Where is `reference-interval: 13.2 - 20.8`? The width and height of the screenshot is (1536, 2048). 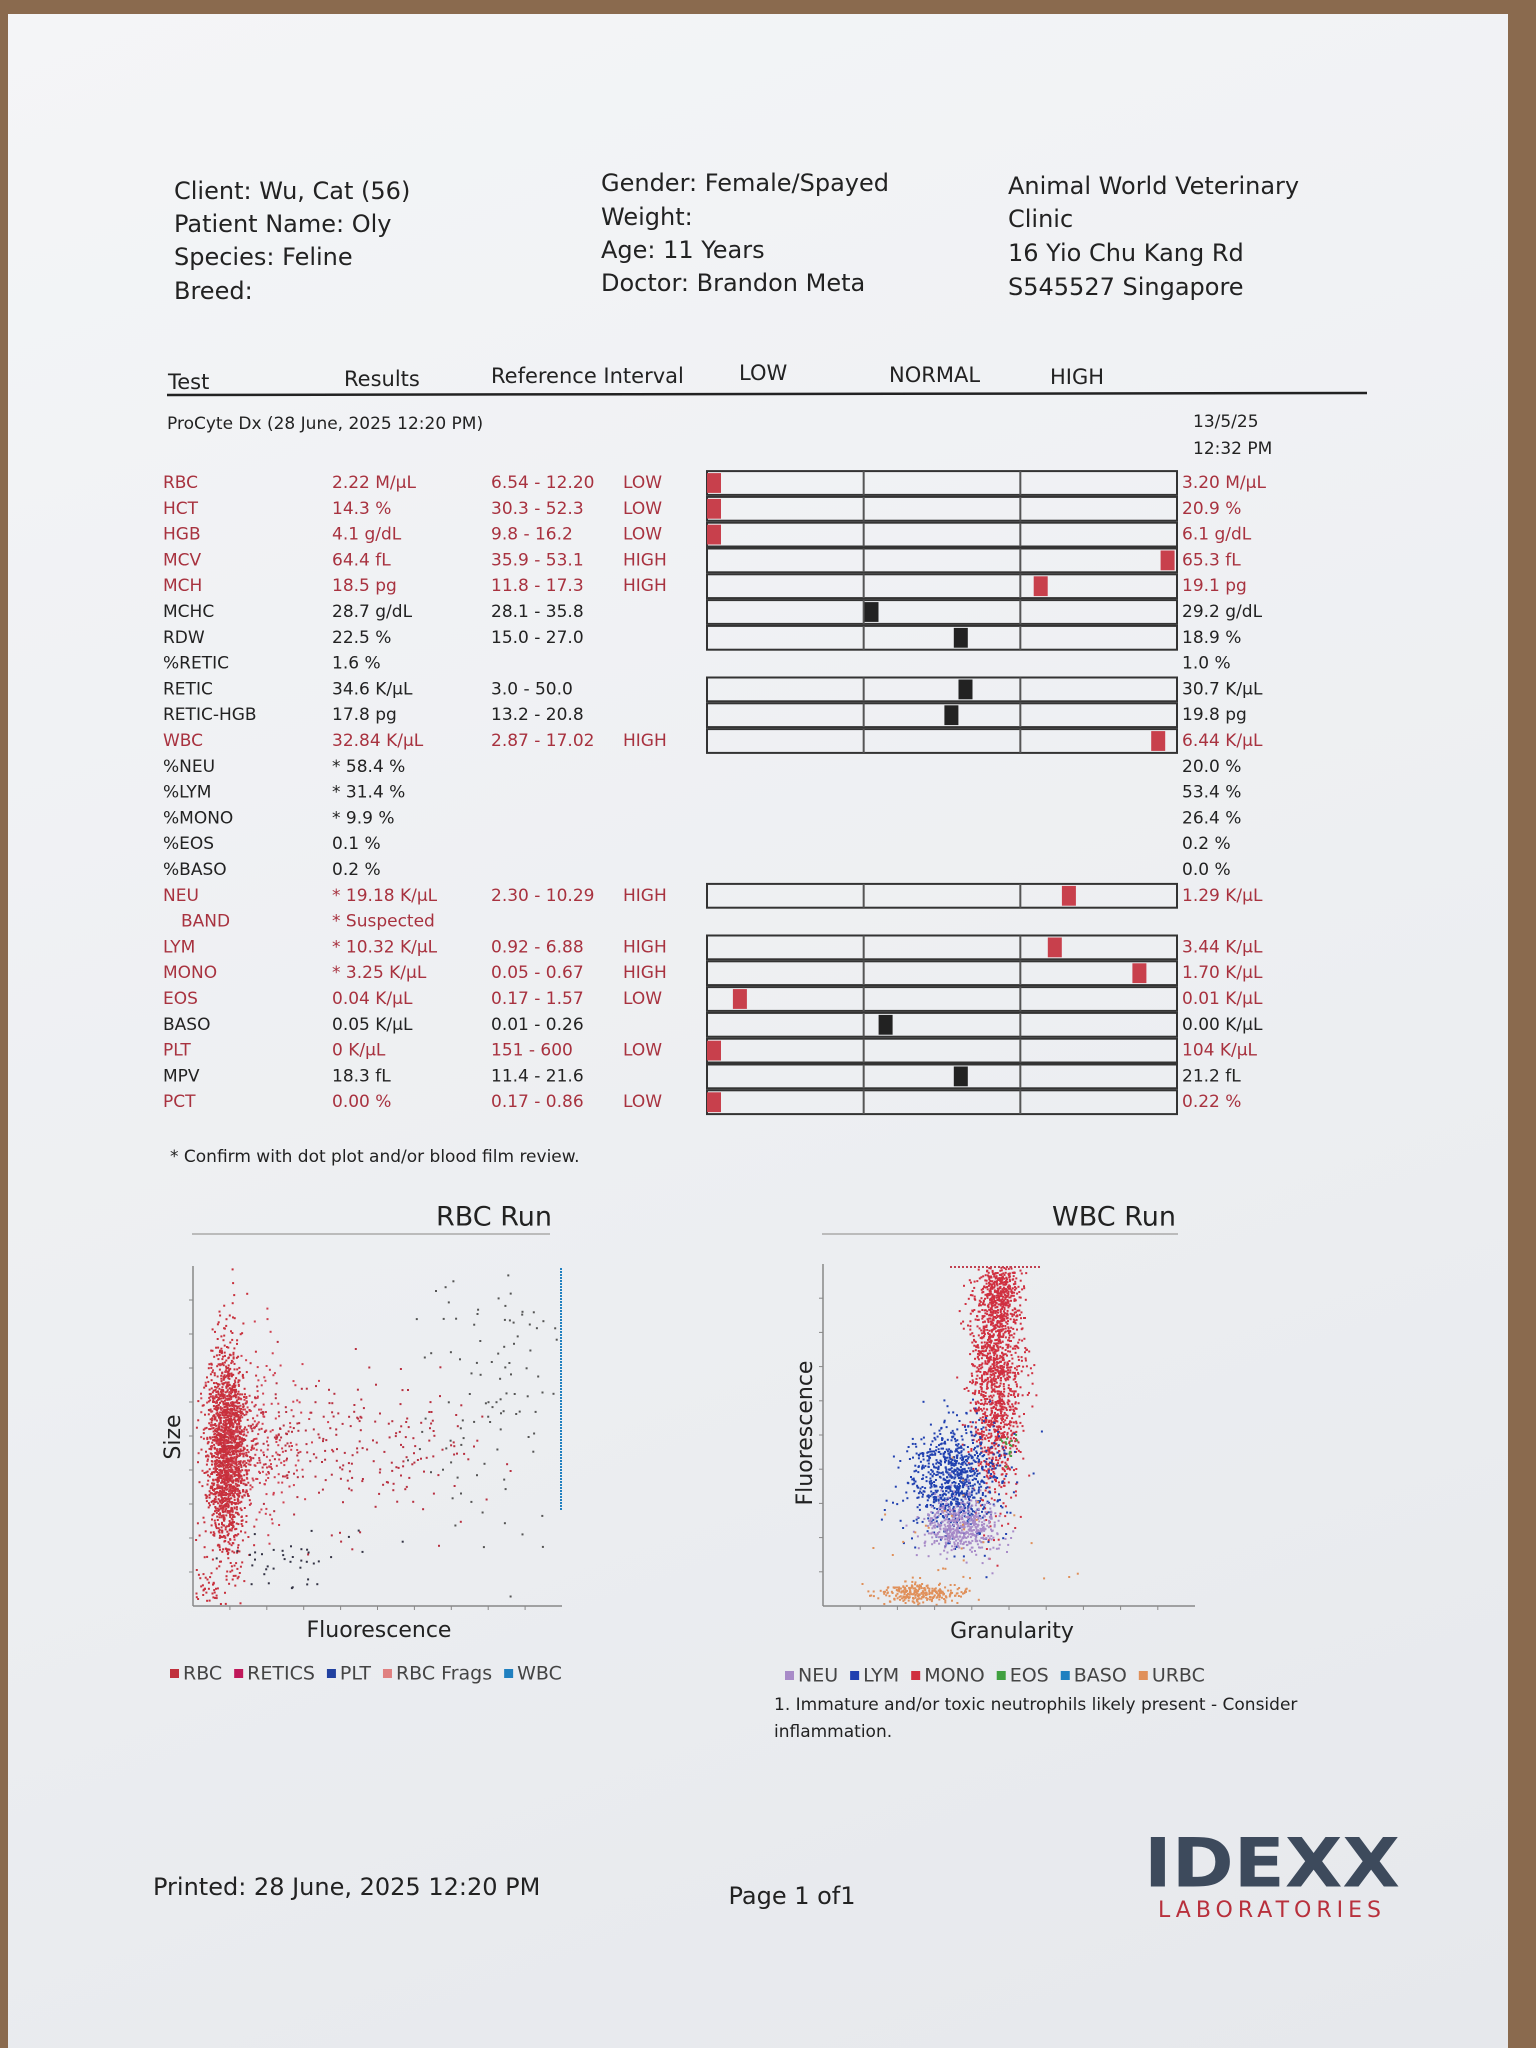 reference-interval: 13.2 - 20.8 is located at coordinates (537, 715).